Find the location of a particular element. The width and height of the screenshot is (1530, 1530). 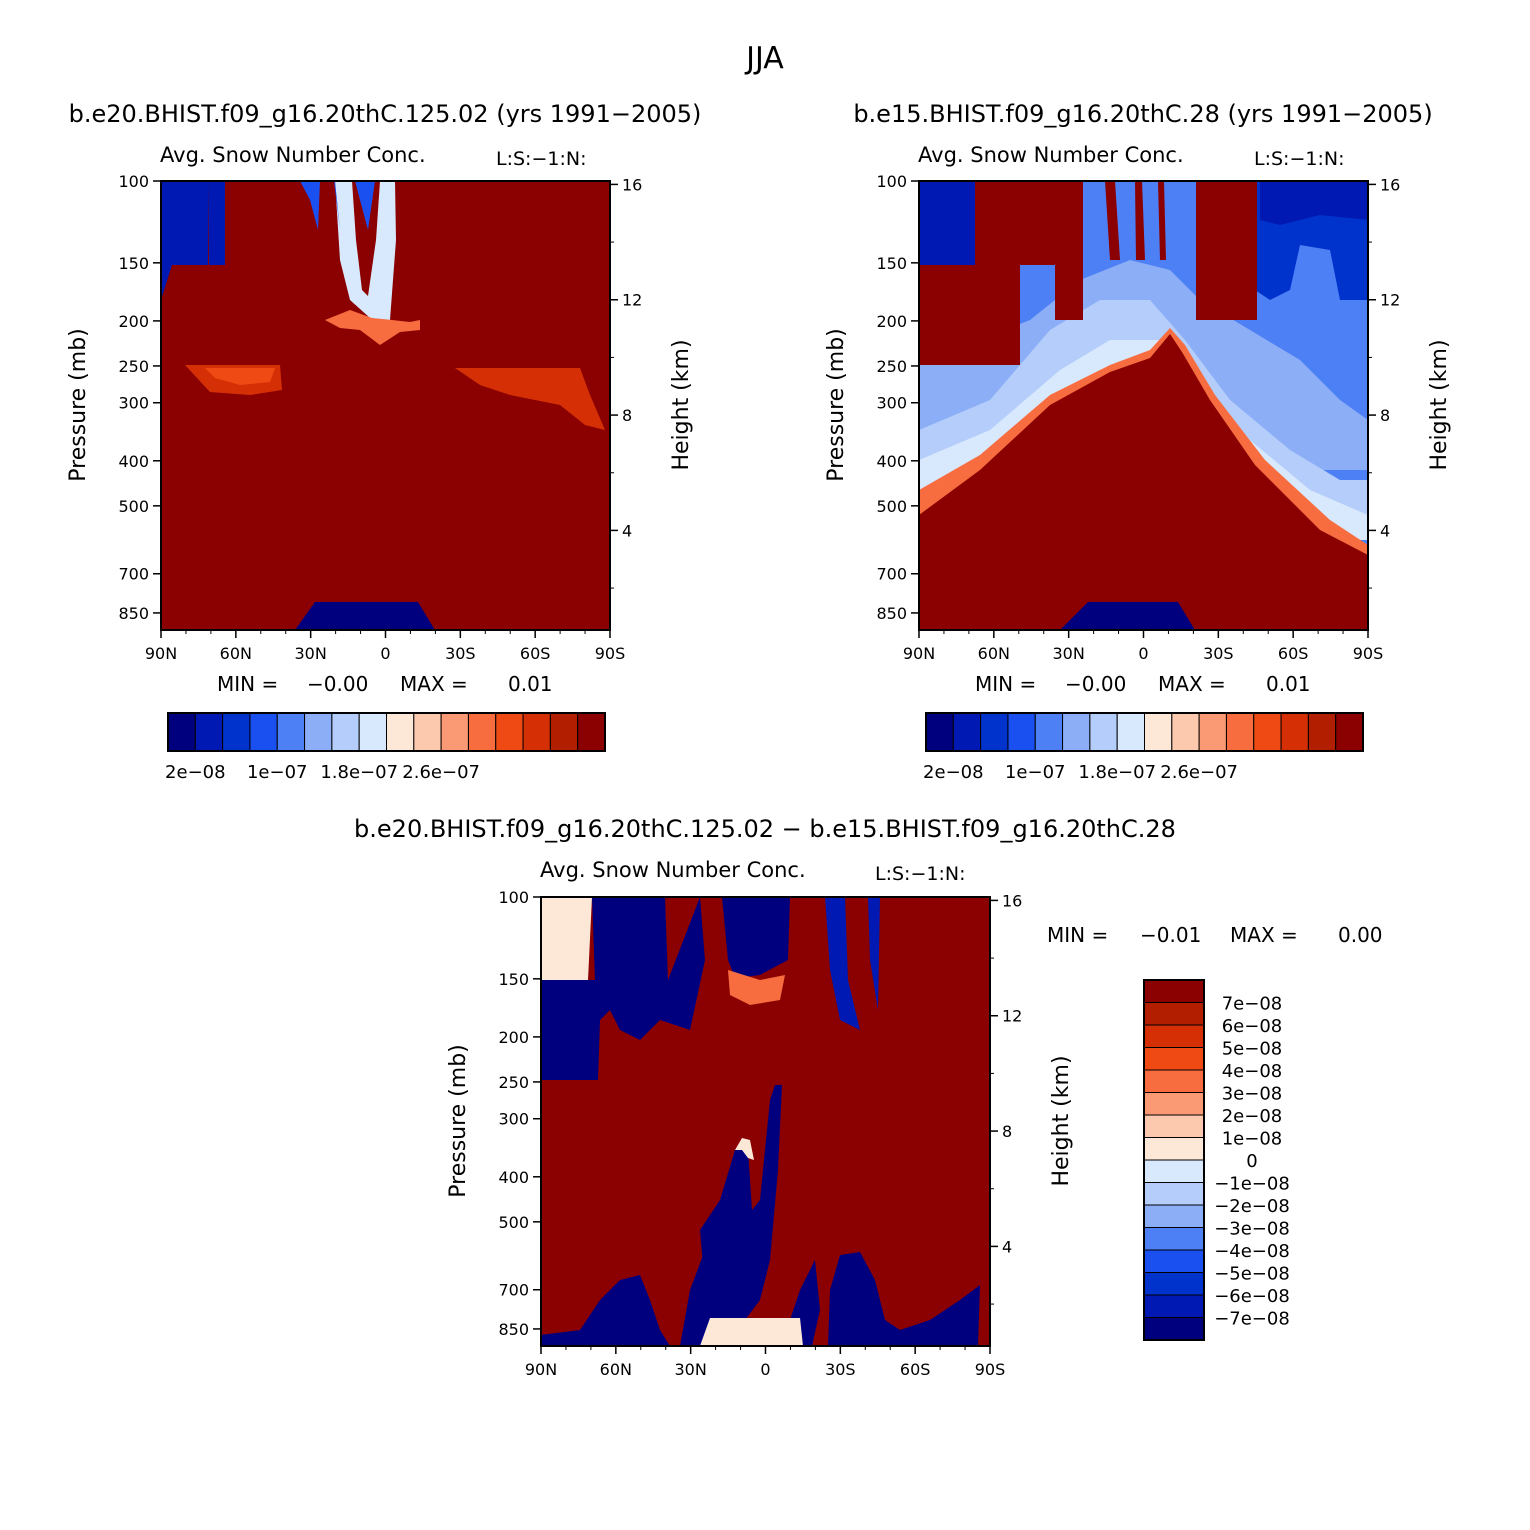

panel-2-region-upper-red-left is located at coordinates (1001, 273).